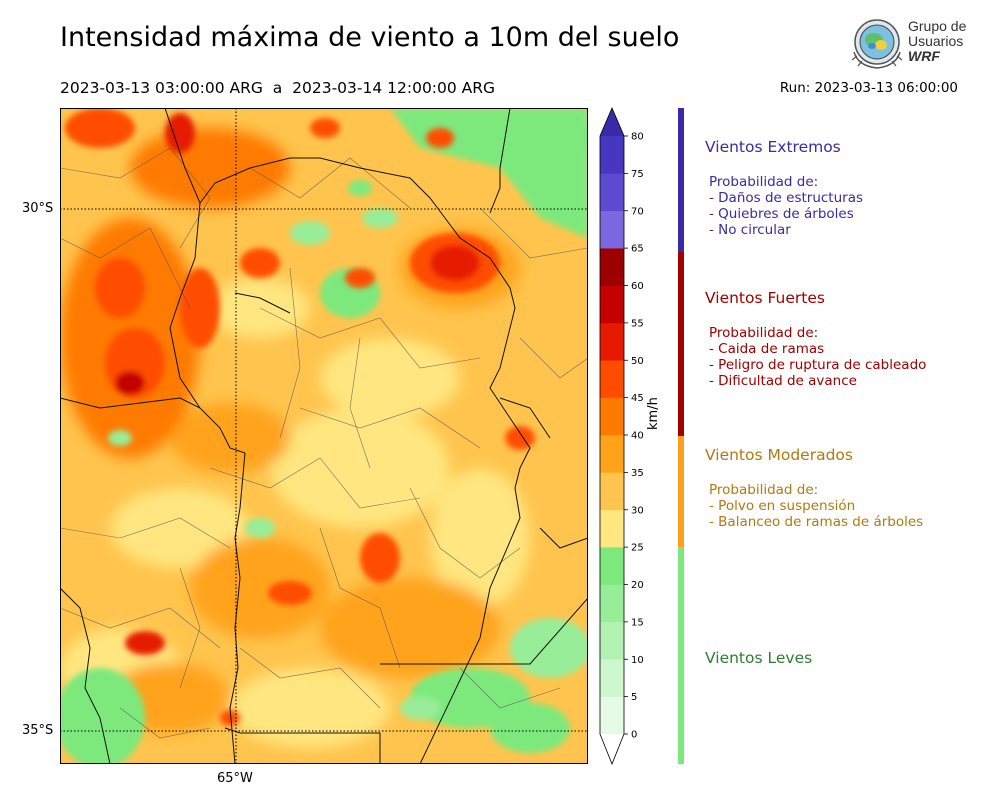 Image resolution: width=1000 pixels, height=800 pixels. What do you see at coordinates (924, 56) in the screenshot?
I see `logo-line-3: WRF` at bounding box center [924, 56].